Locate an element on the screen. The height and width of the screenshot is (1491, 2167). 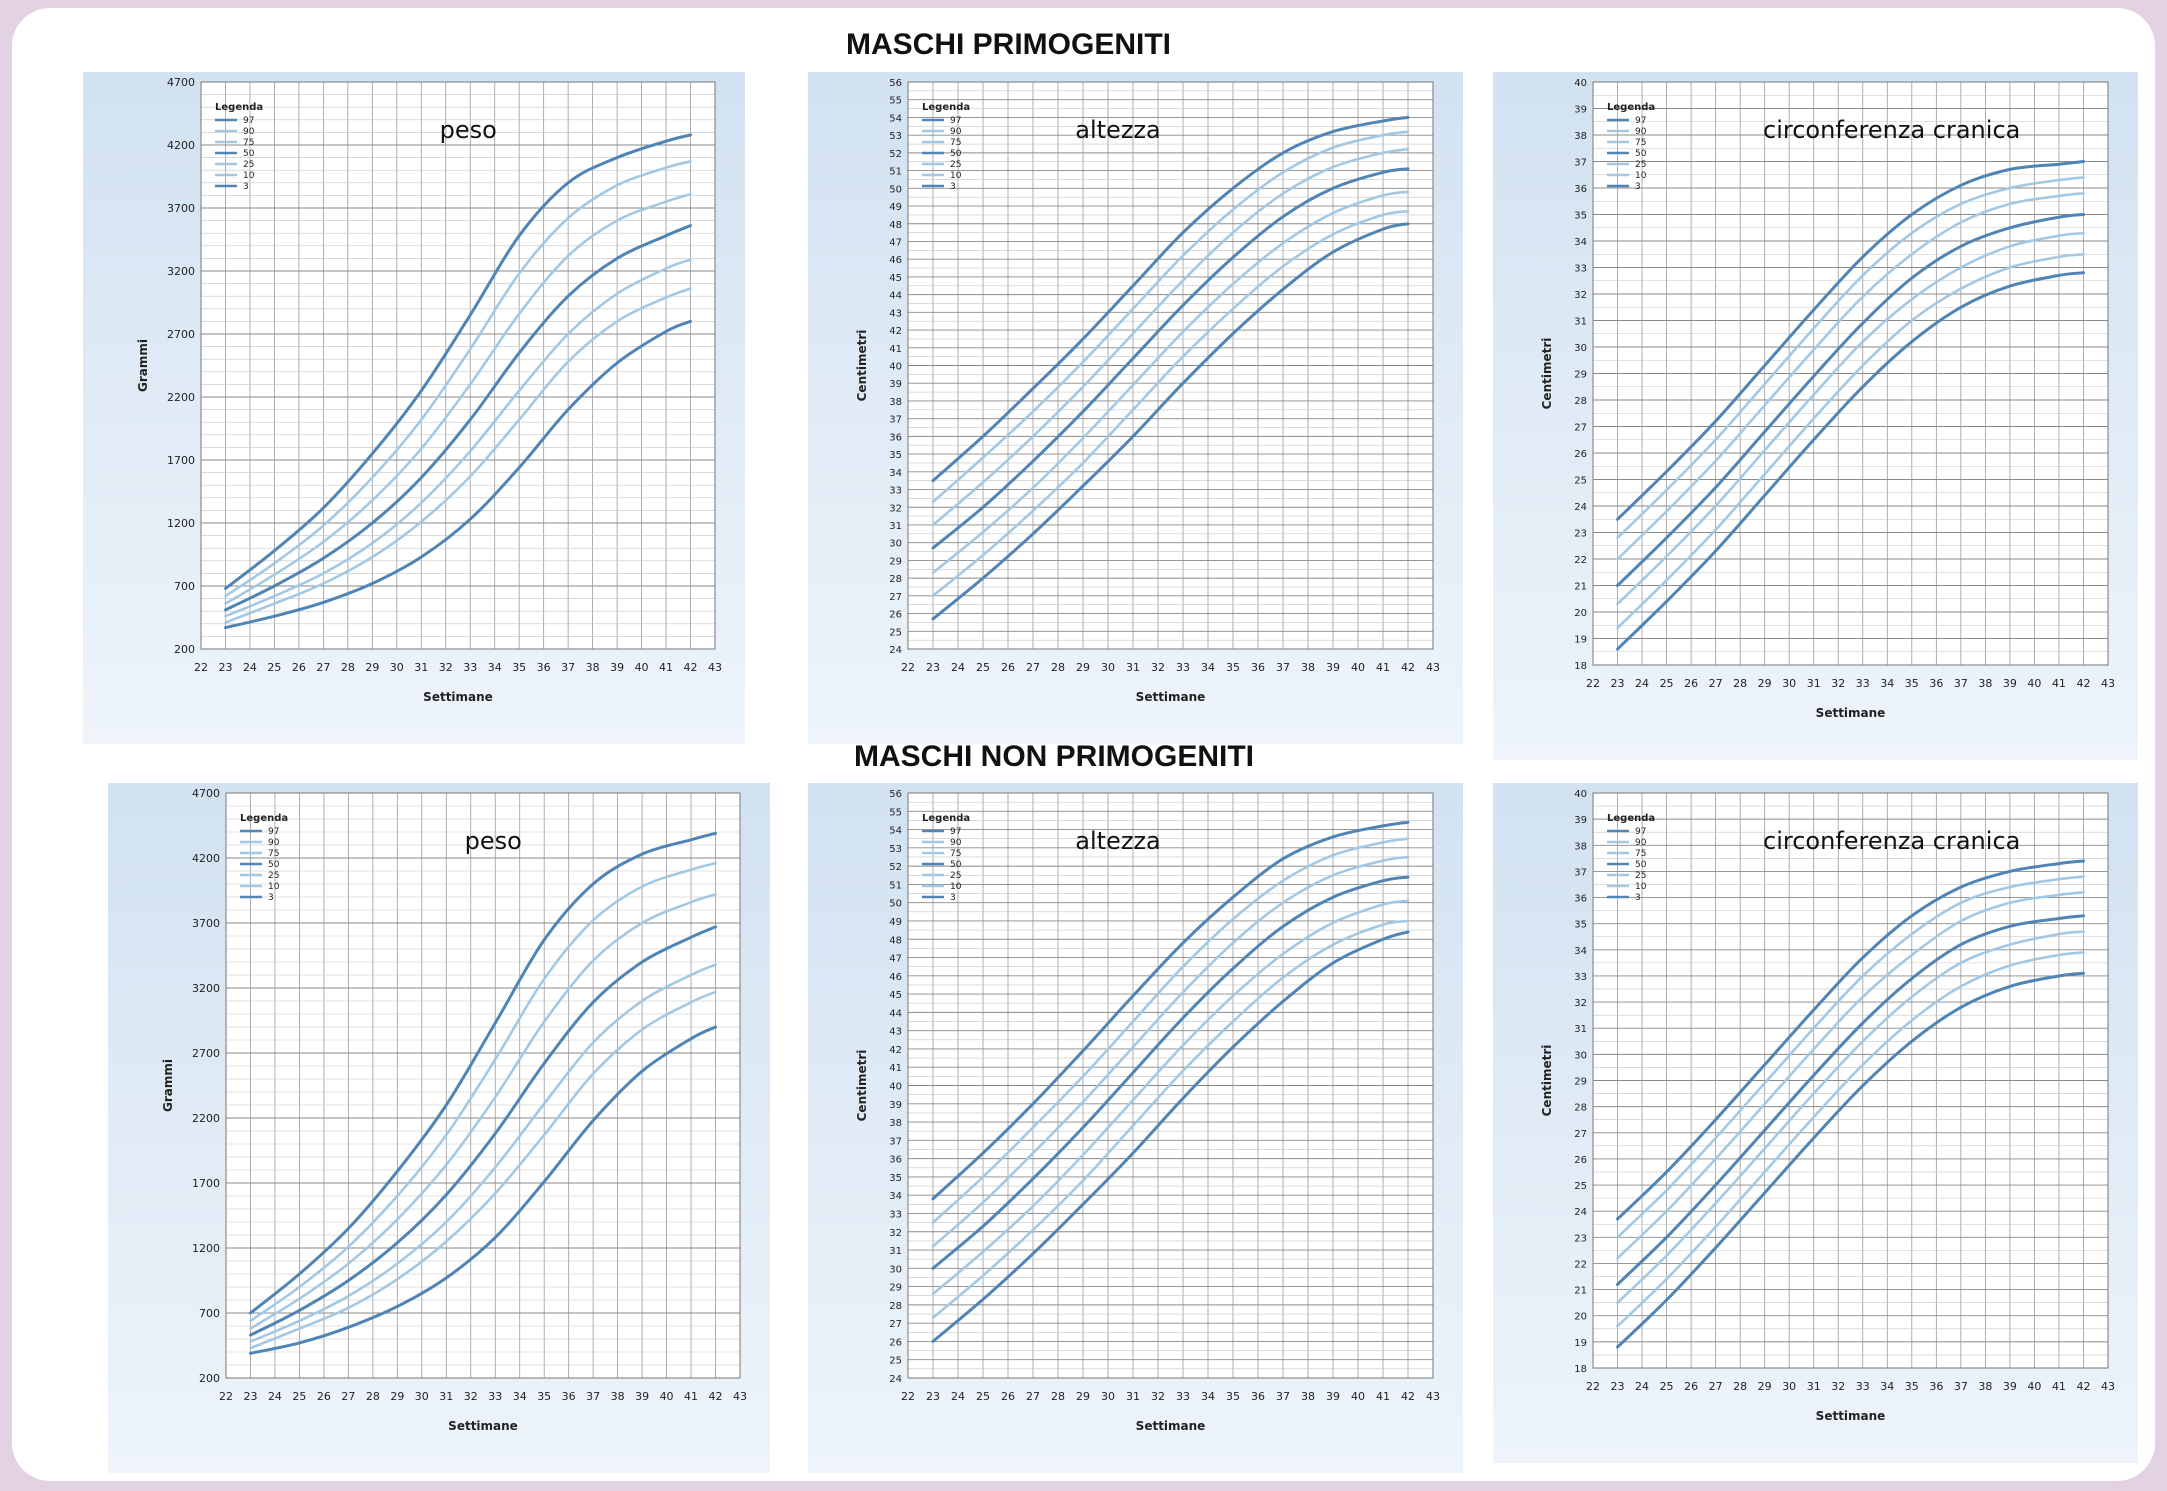
y-tick-label: 56 is located at coordinates (895, 83).